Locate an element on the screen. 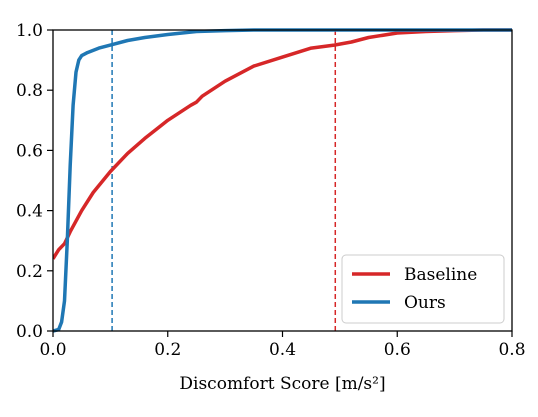 The height and width of the screenshot is (417, 538). x-axis-label: Discomfort Score [m/s²] is located at coordinates (282, 384).